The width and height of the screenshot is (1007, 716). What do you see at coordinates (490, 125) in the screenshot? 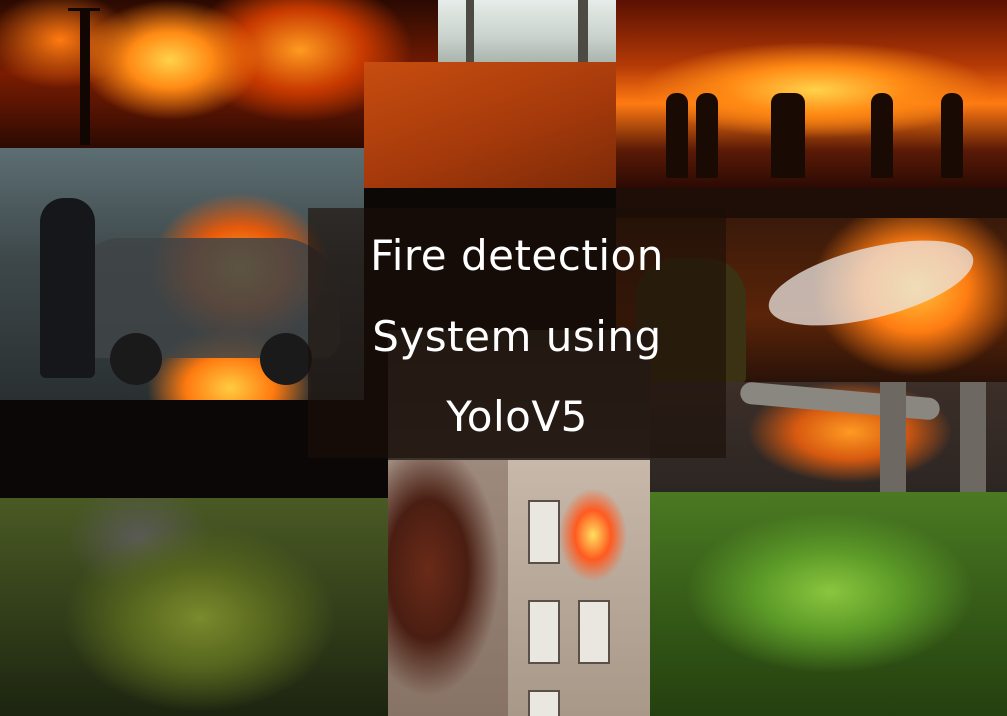
I see `smoke-orange-photo` at bounding box center [490, 125].